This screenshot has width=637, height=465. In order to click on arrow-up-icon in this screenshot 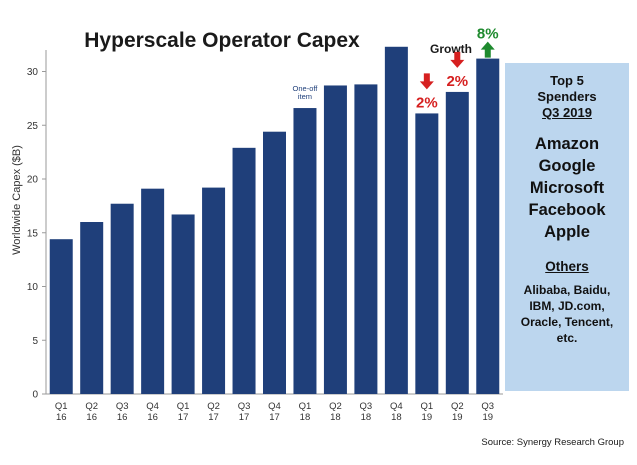, I will do `click(487, 49)`.